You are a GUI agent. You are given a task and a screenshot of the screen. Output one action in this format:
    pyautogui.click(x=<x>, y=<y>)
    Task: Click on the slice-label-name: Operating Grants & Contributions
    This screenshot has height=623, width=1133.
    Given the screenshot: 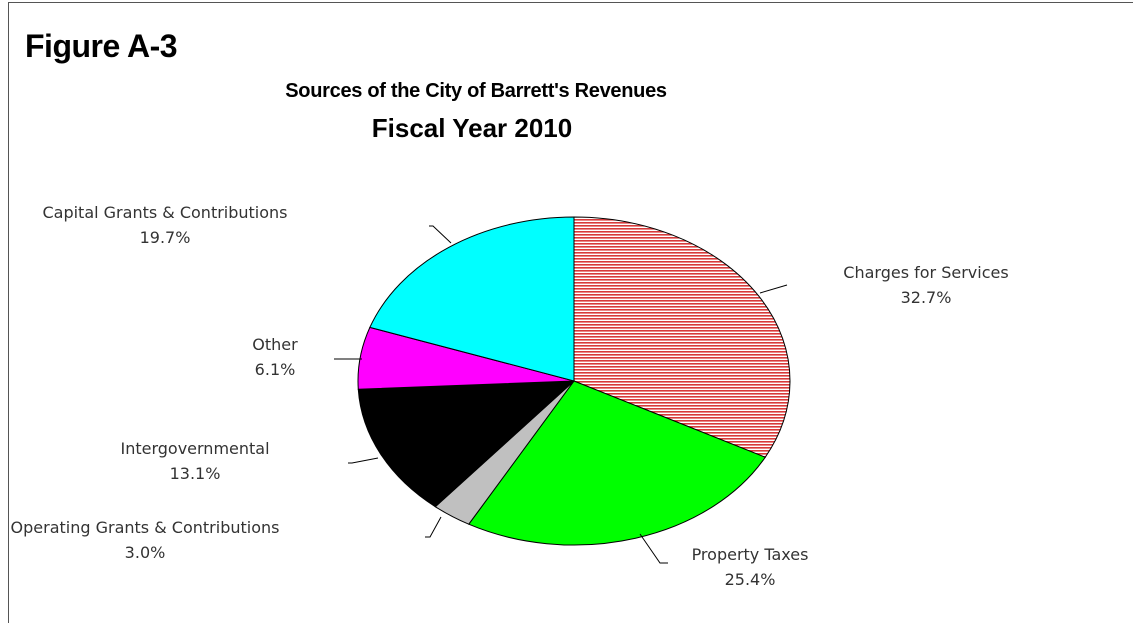 What is the action you would take?
    pyautogui.click(x=145, y=527)
    